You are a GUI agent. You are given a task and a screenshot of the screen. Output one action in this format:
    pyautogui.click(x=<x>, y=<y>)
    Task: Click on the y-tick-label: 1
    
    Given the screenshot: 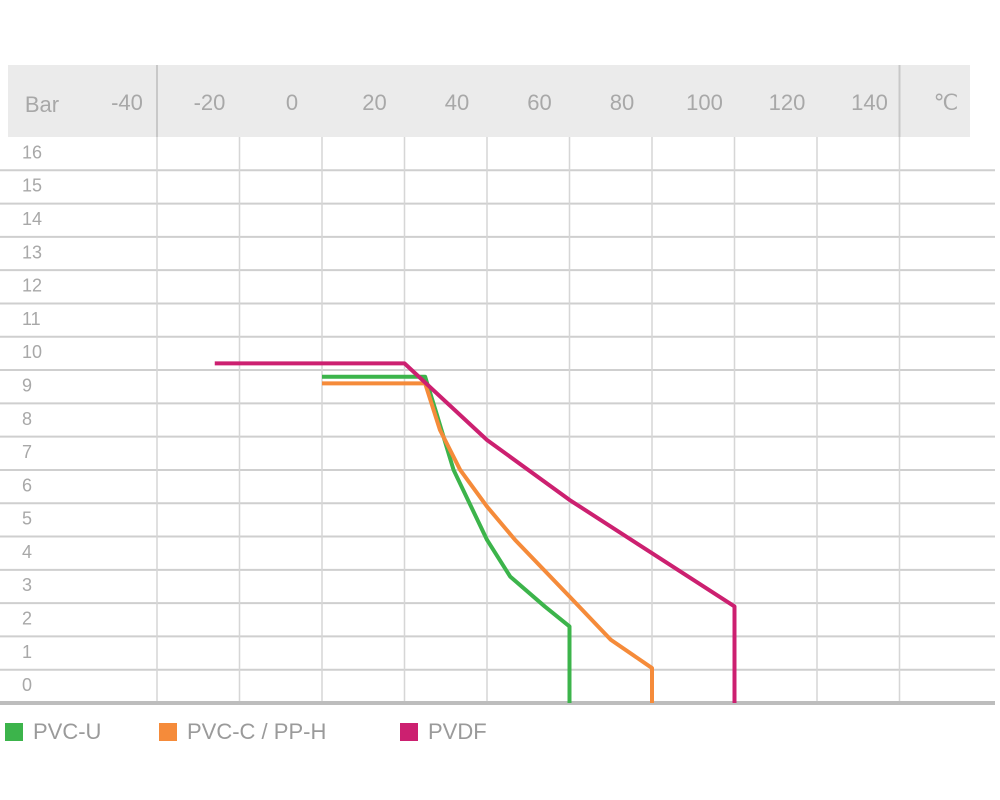 What is the action you would take?
    pyautogui.click(x=27, y=652)
    